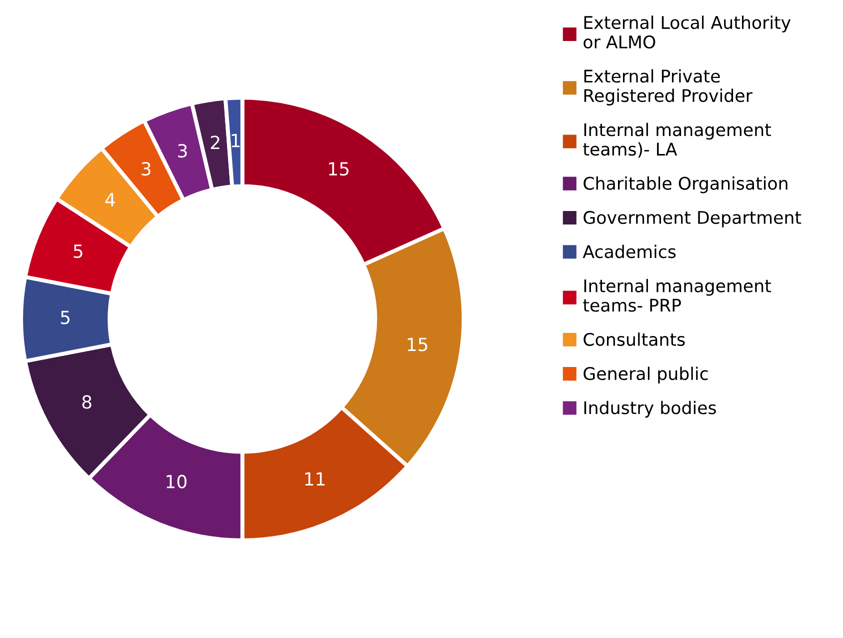 This screenshot has width=843, height=638. Describe the element at coordinates (693, 219) in the screenshot. I see `legend-label: Government Department` at that location.